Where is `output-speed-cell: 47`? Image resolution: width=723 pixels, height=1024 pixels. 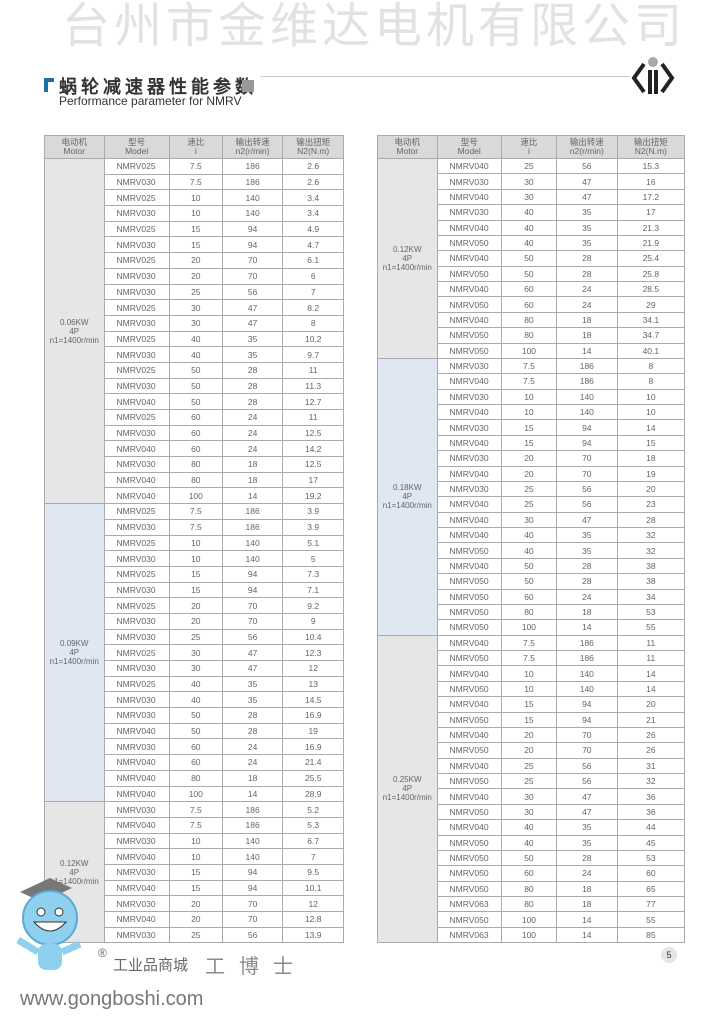
output-speed-cell: 47 is located at coordinates (252, 323).